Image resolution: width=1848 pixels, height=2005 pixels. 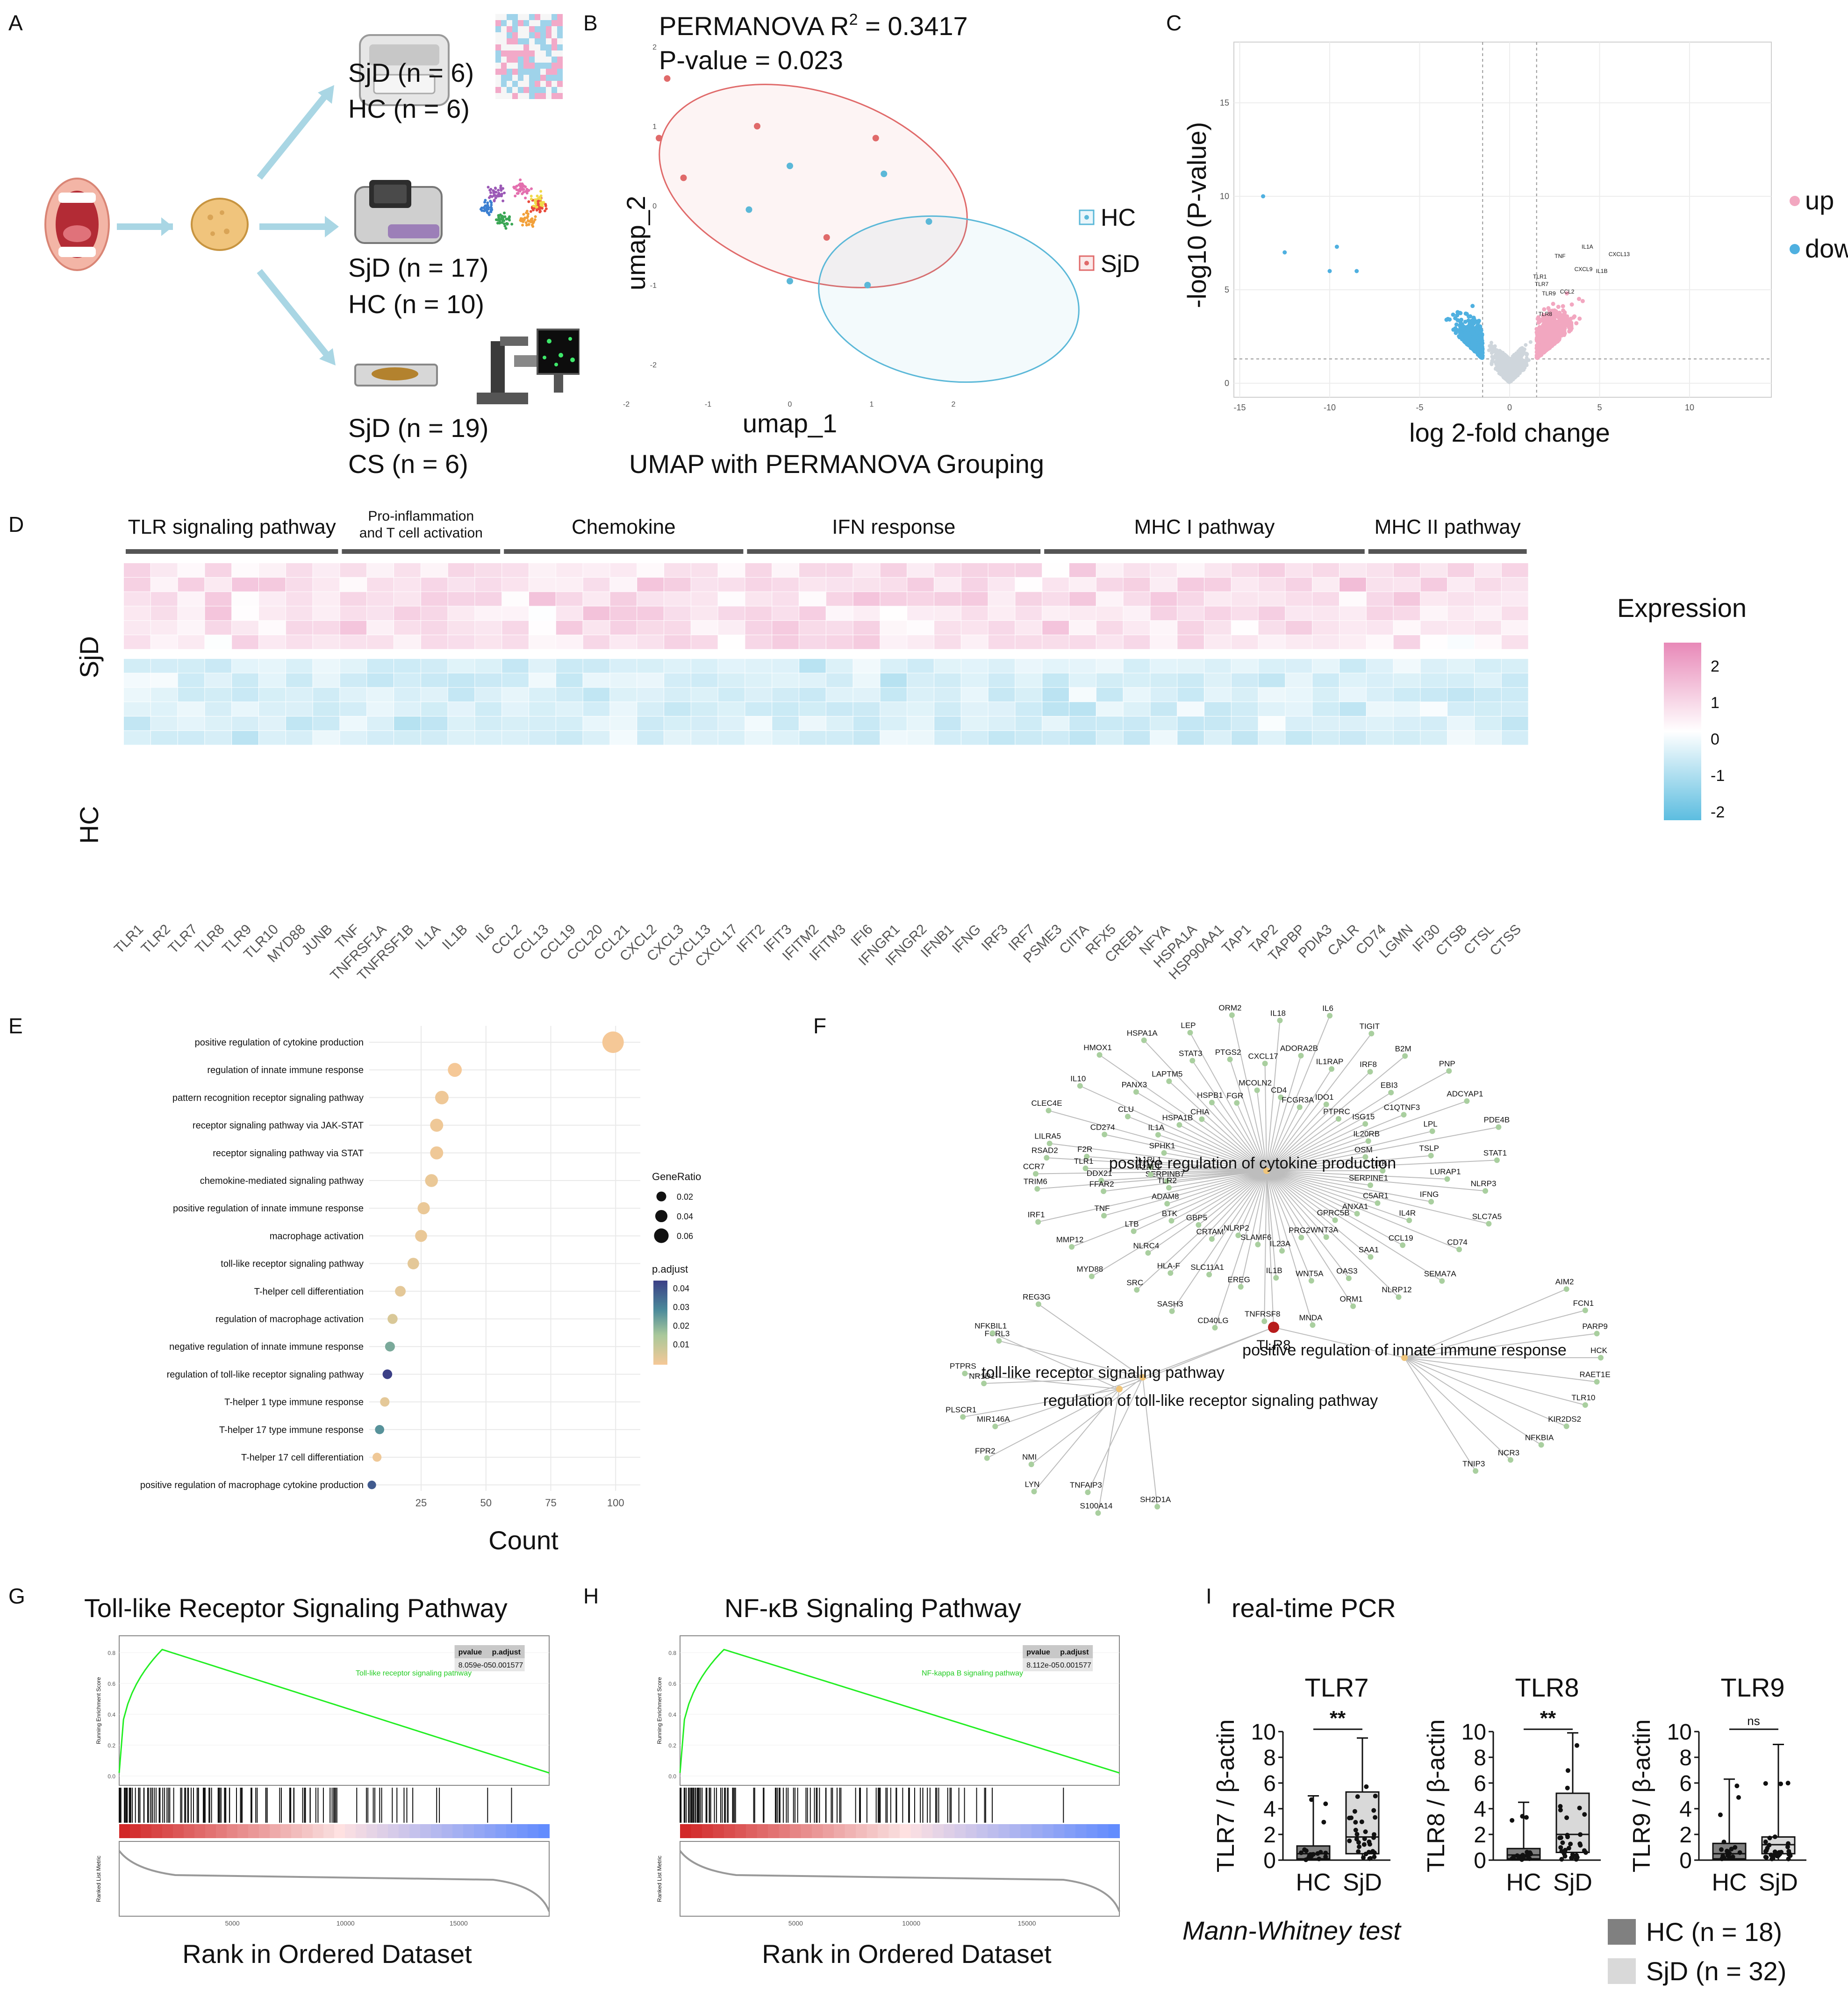 What do you see at coordinates (1368, 1178) in the screenshot?
I see `network-gene-label: SERPINE1` at bounding box center [1368, 1178].